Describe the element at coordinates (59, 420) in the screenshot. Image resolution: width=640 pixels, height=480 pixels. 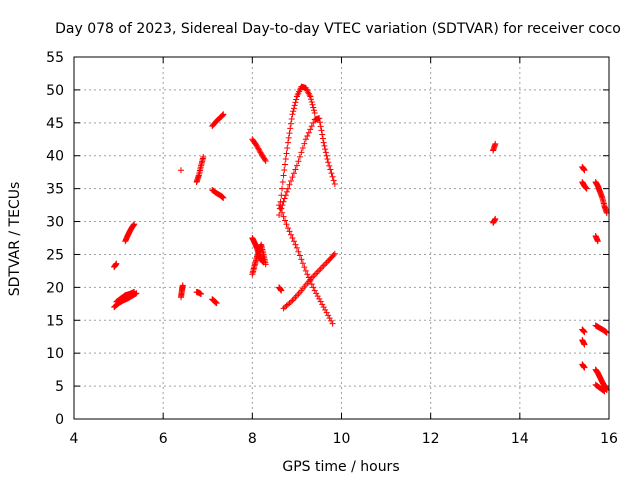
I see `y-tick-label: 0` at that location.